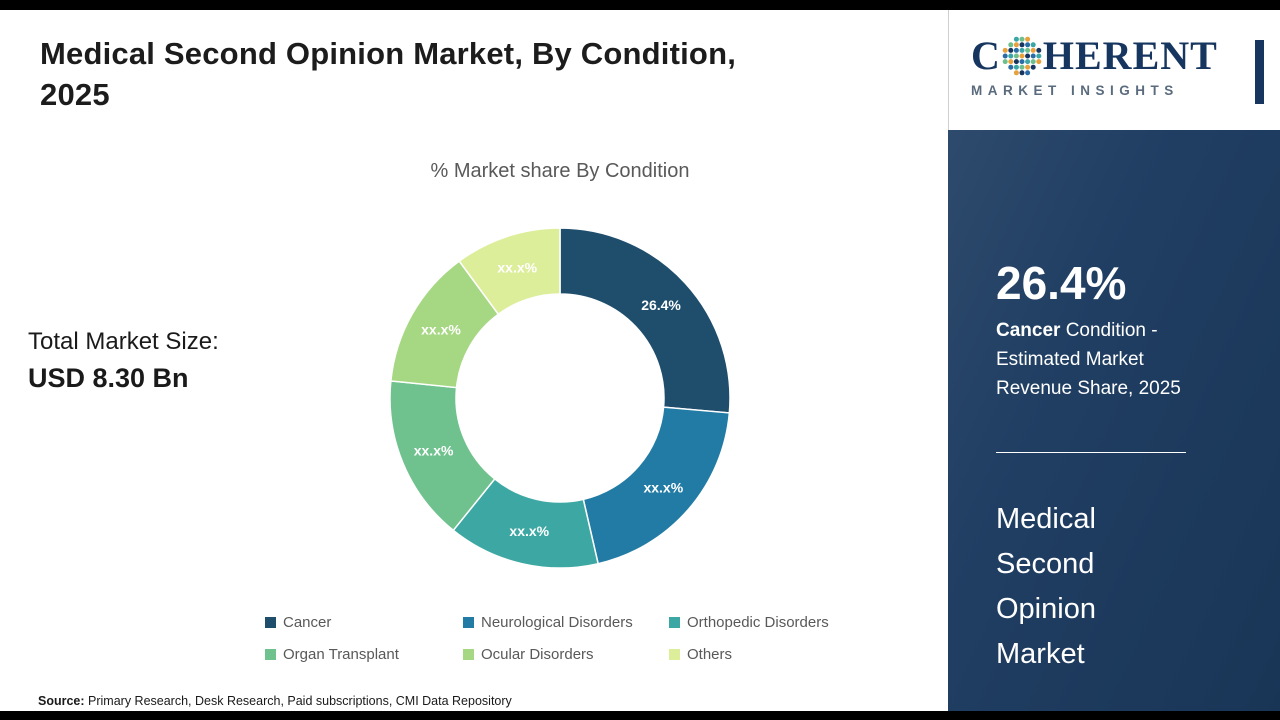  Describe the element at coordinates (762, 654) in the screenshot. I see `legend-item-others: Others` at that location.